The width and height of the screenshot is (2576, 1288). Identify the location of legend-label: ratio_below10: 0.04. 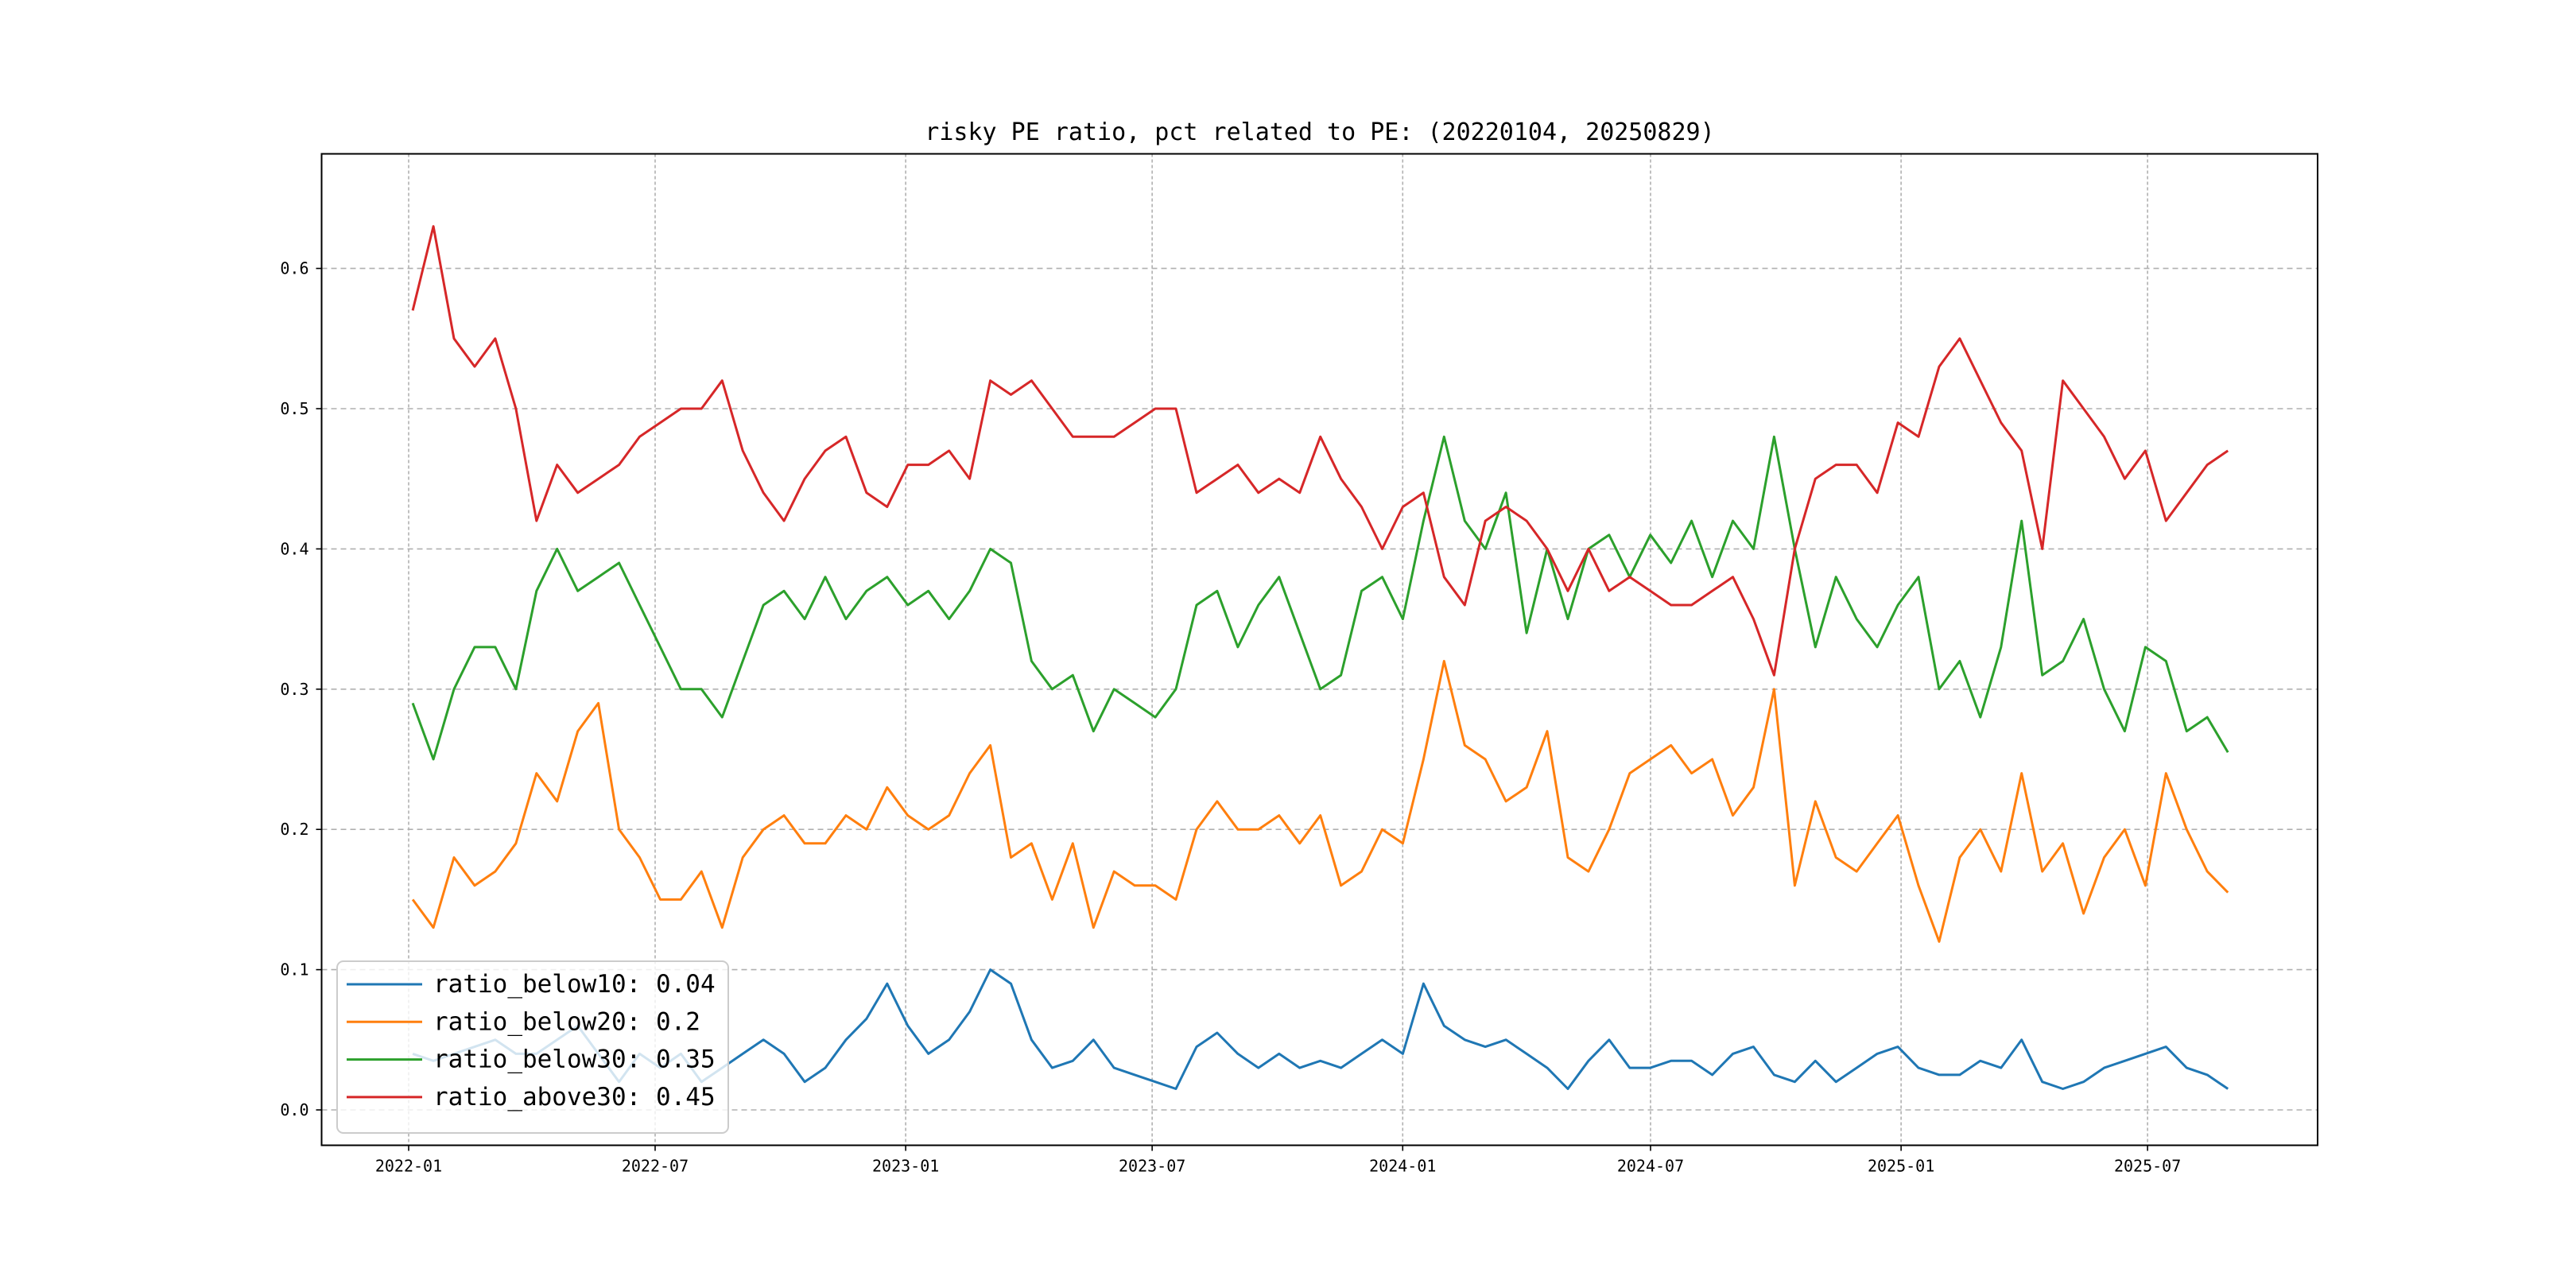
(574, 985).